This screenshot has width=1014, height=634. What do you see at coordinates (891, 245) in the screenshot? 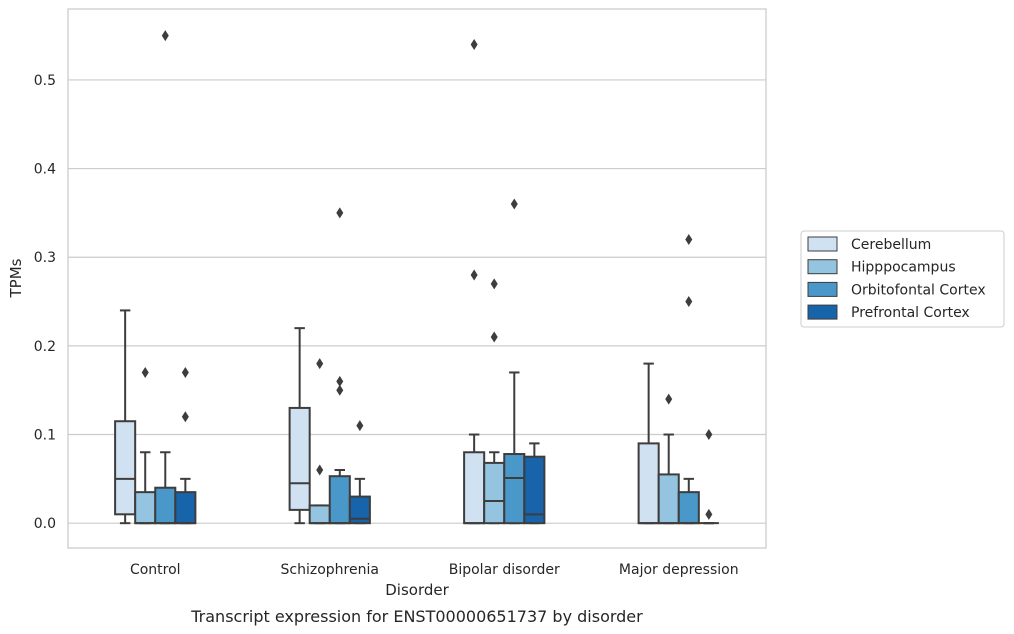
I see `legend-label: Cerebellum` at bounding box center [891, 245].